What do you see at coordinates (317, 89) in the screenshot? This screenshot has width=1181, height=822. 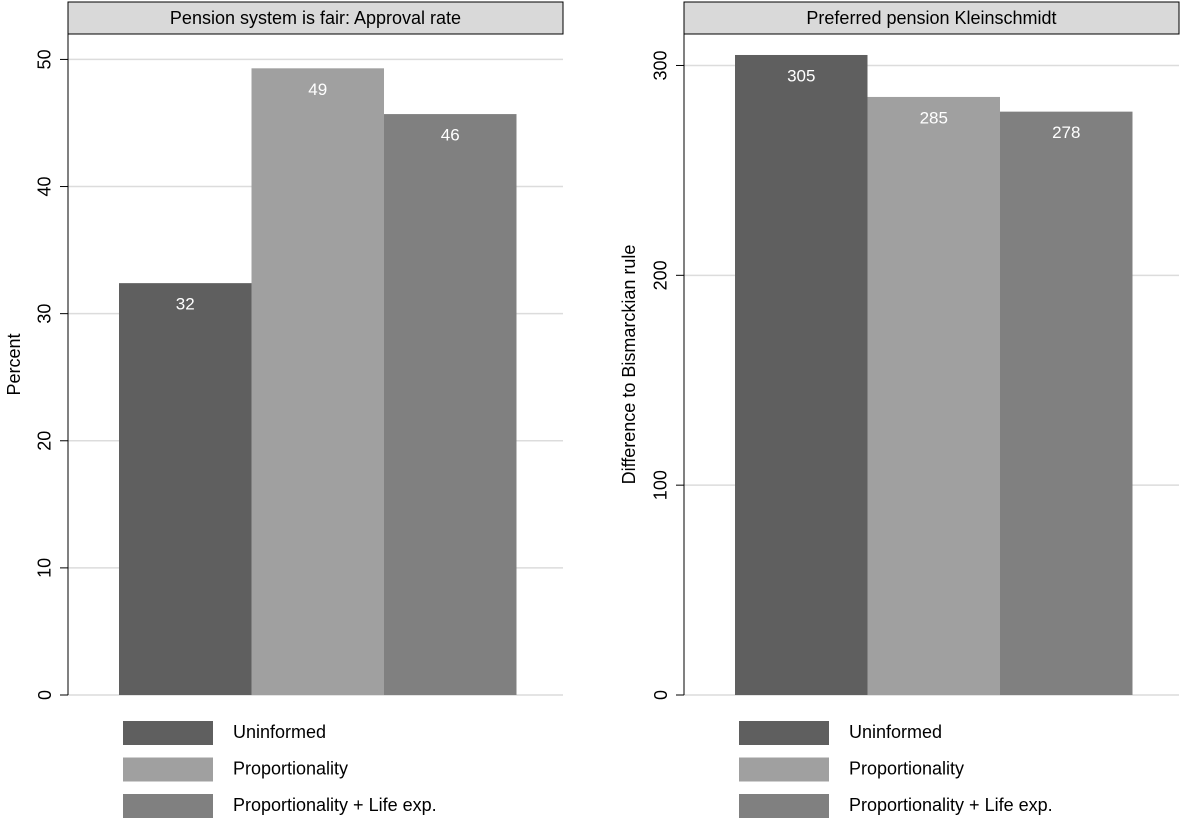 I see `value-label: 49` at bounding box center [317, 89].